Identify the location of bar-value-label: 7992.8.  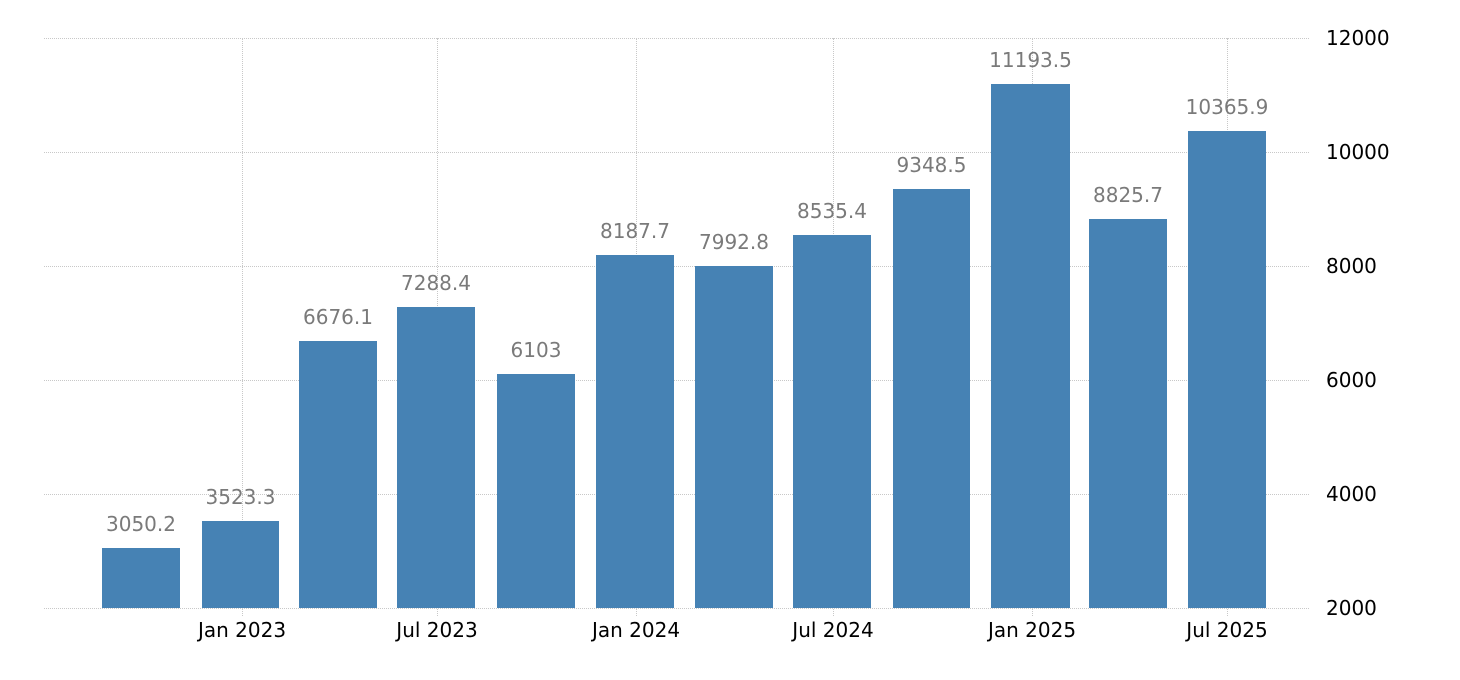
(734, 242).